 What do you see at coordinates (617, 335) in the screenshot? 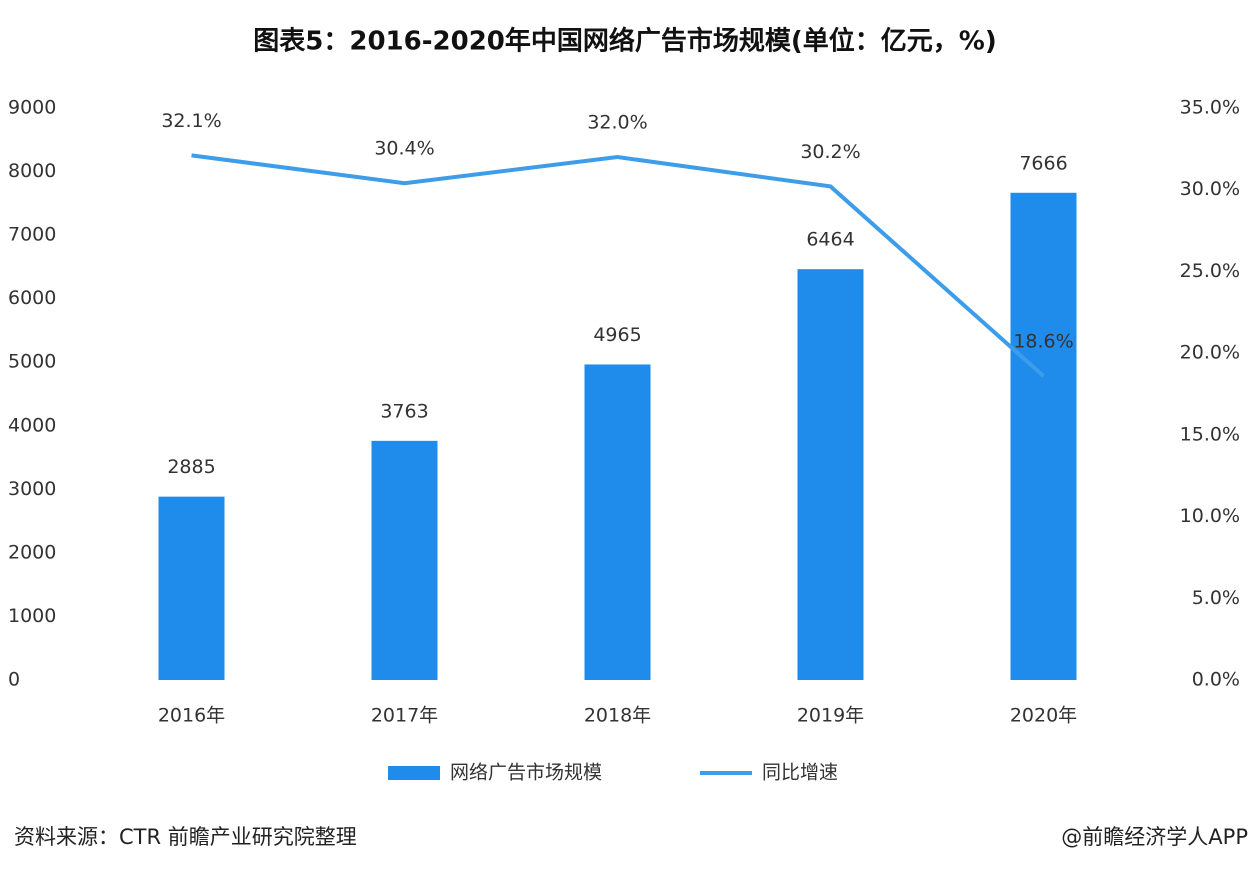
I see `bar-value-label: 4965` at bounding box center [617, 335].